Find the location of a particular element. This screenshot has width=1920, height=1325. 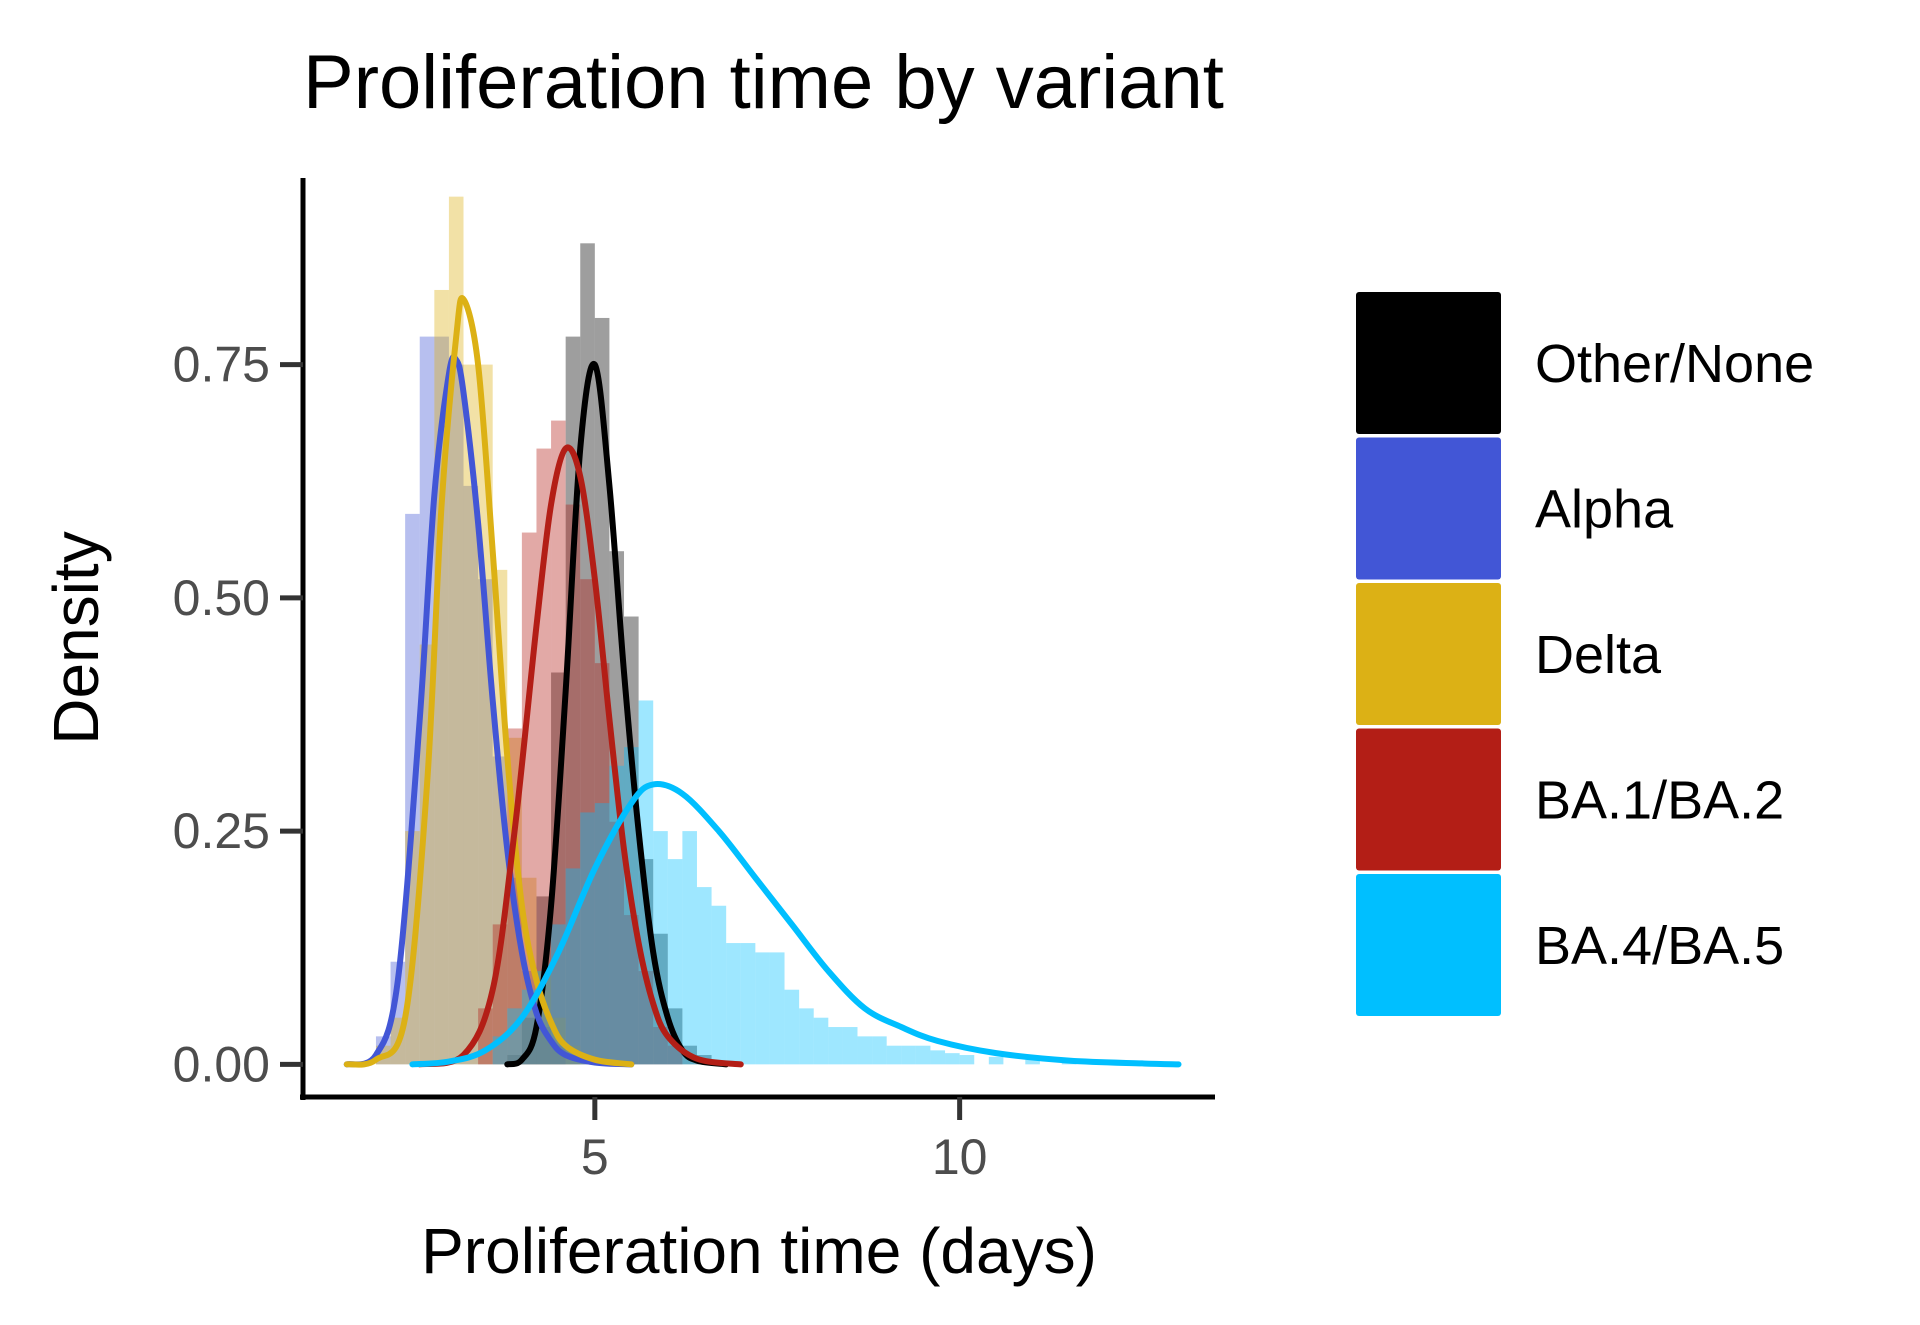

legend-label: Alpha is located at coordinates (1604, 510).